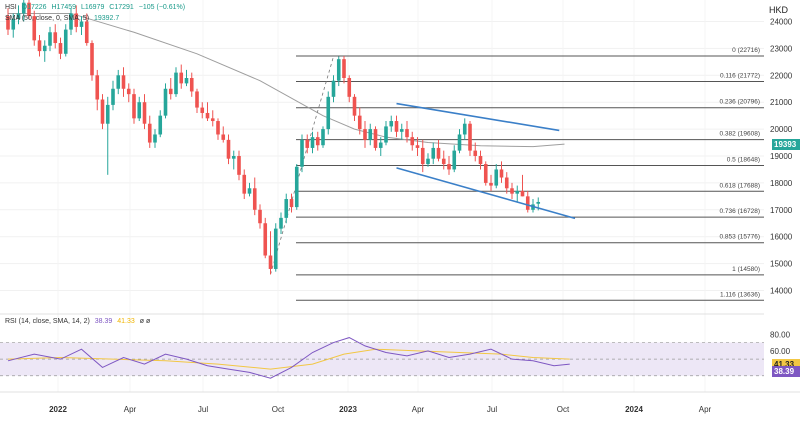  Describe the element at coordinates (781, 237) in the screenshot. I see `price-tick-label: 16000` at that location.